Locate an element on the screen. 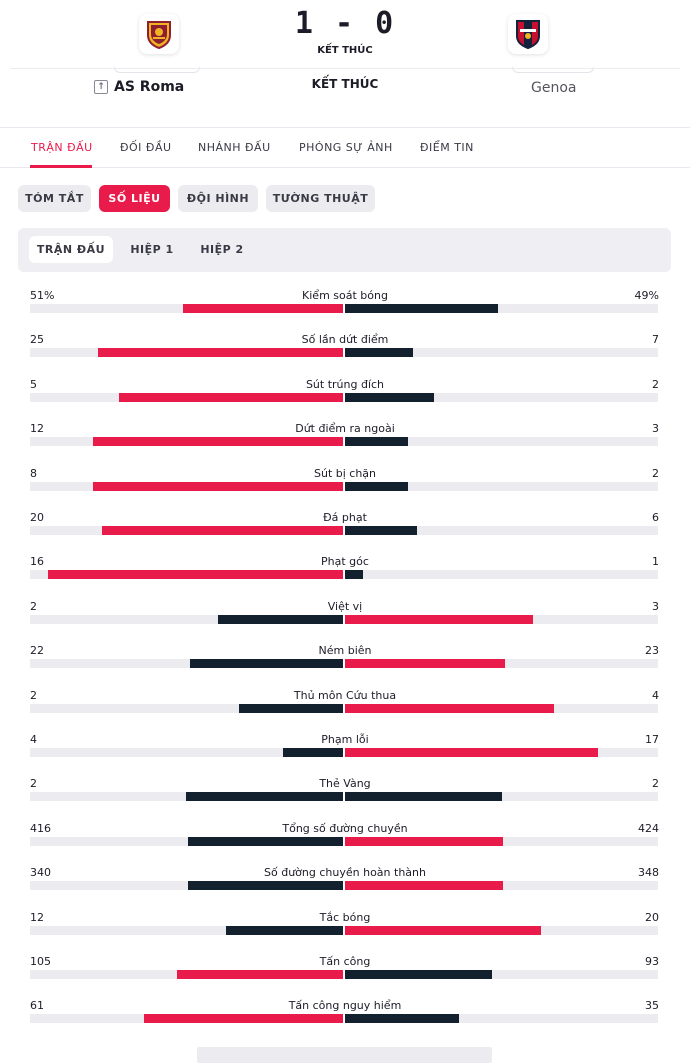 This screenshot has height=1063, width=690. stat-away-value: 6 is located at coordinates (655, 517).